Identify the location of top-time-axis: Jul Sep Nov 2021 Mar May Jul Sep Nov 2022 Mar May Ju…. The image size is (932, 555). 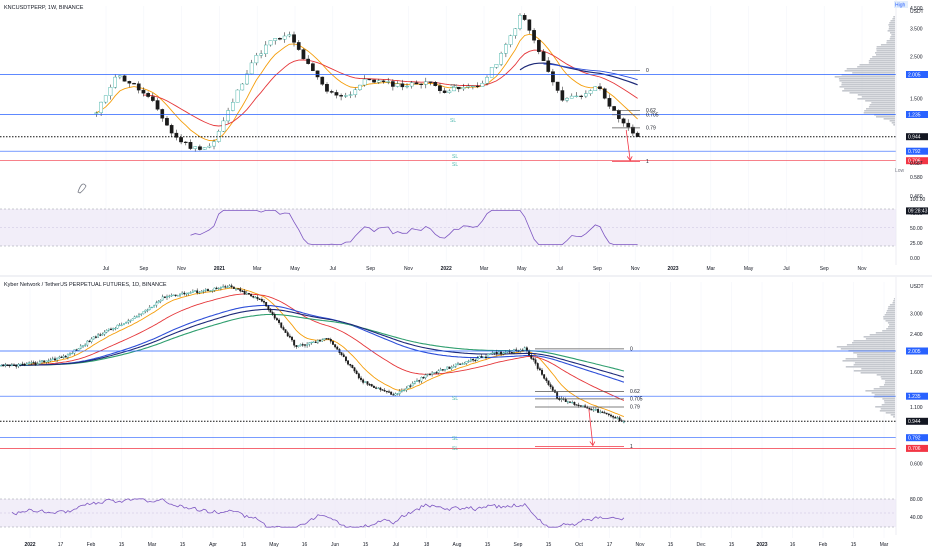
(485, 269).